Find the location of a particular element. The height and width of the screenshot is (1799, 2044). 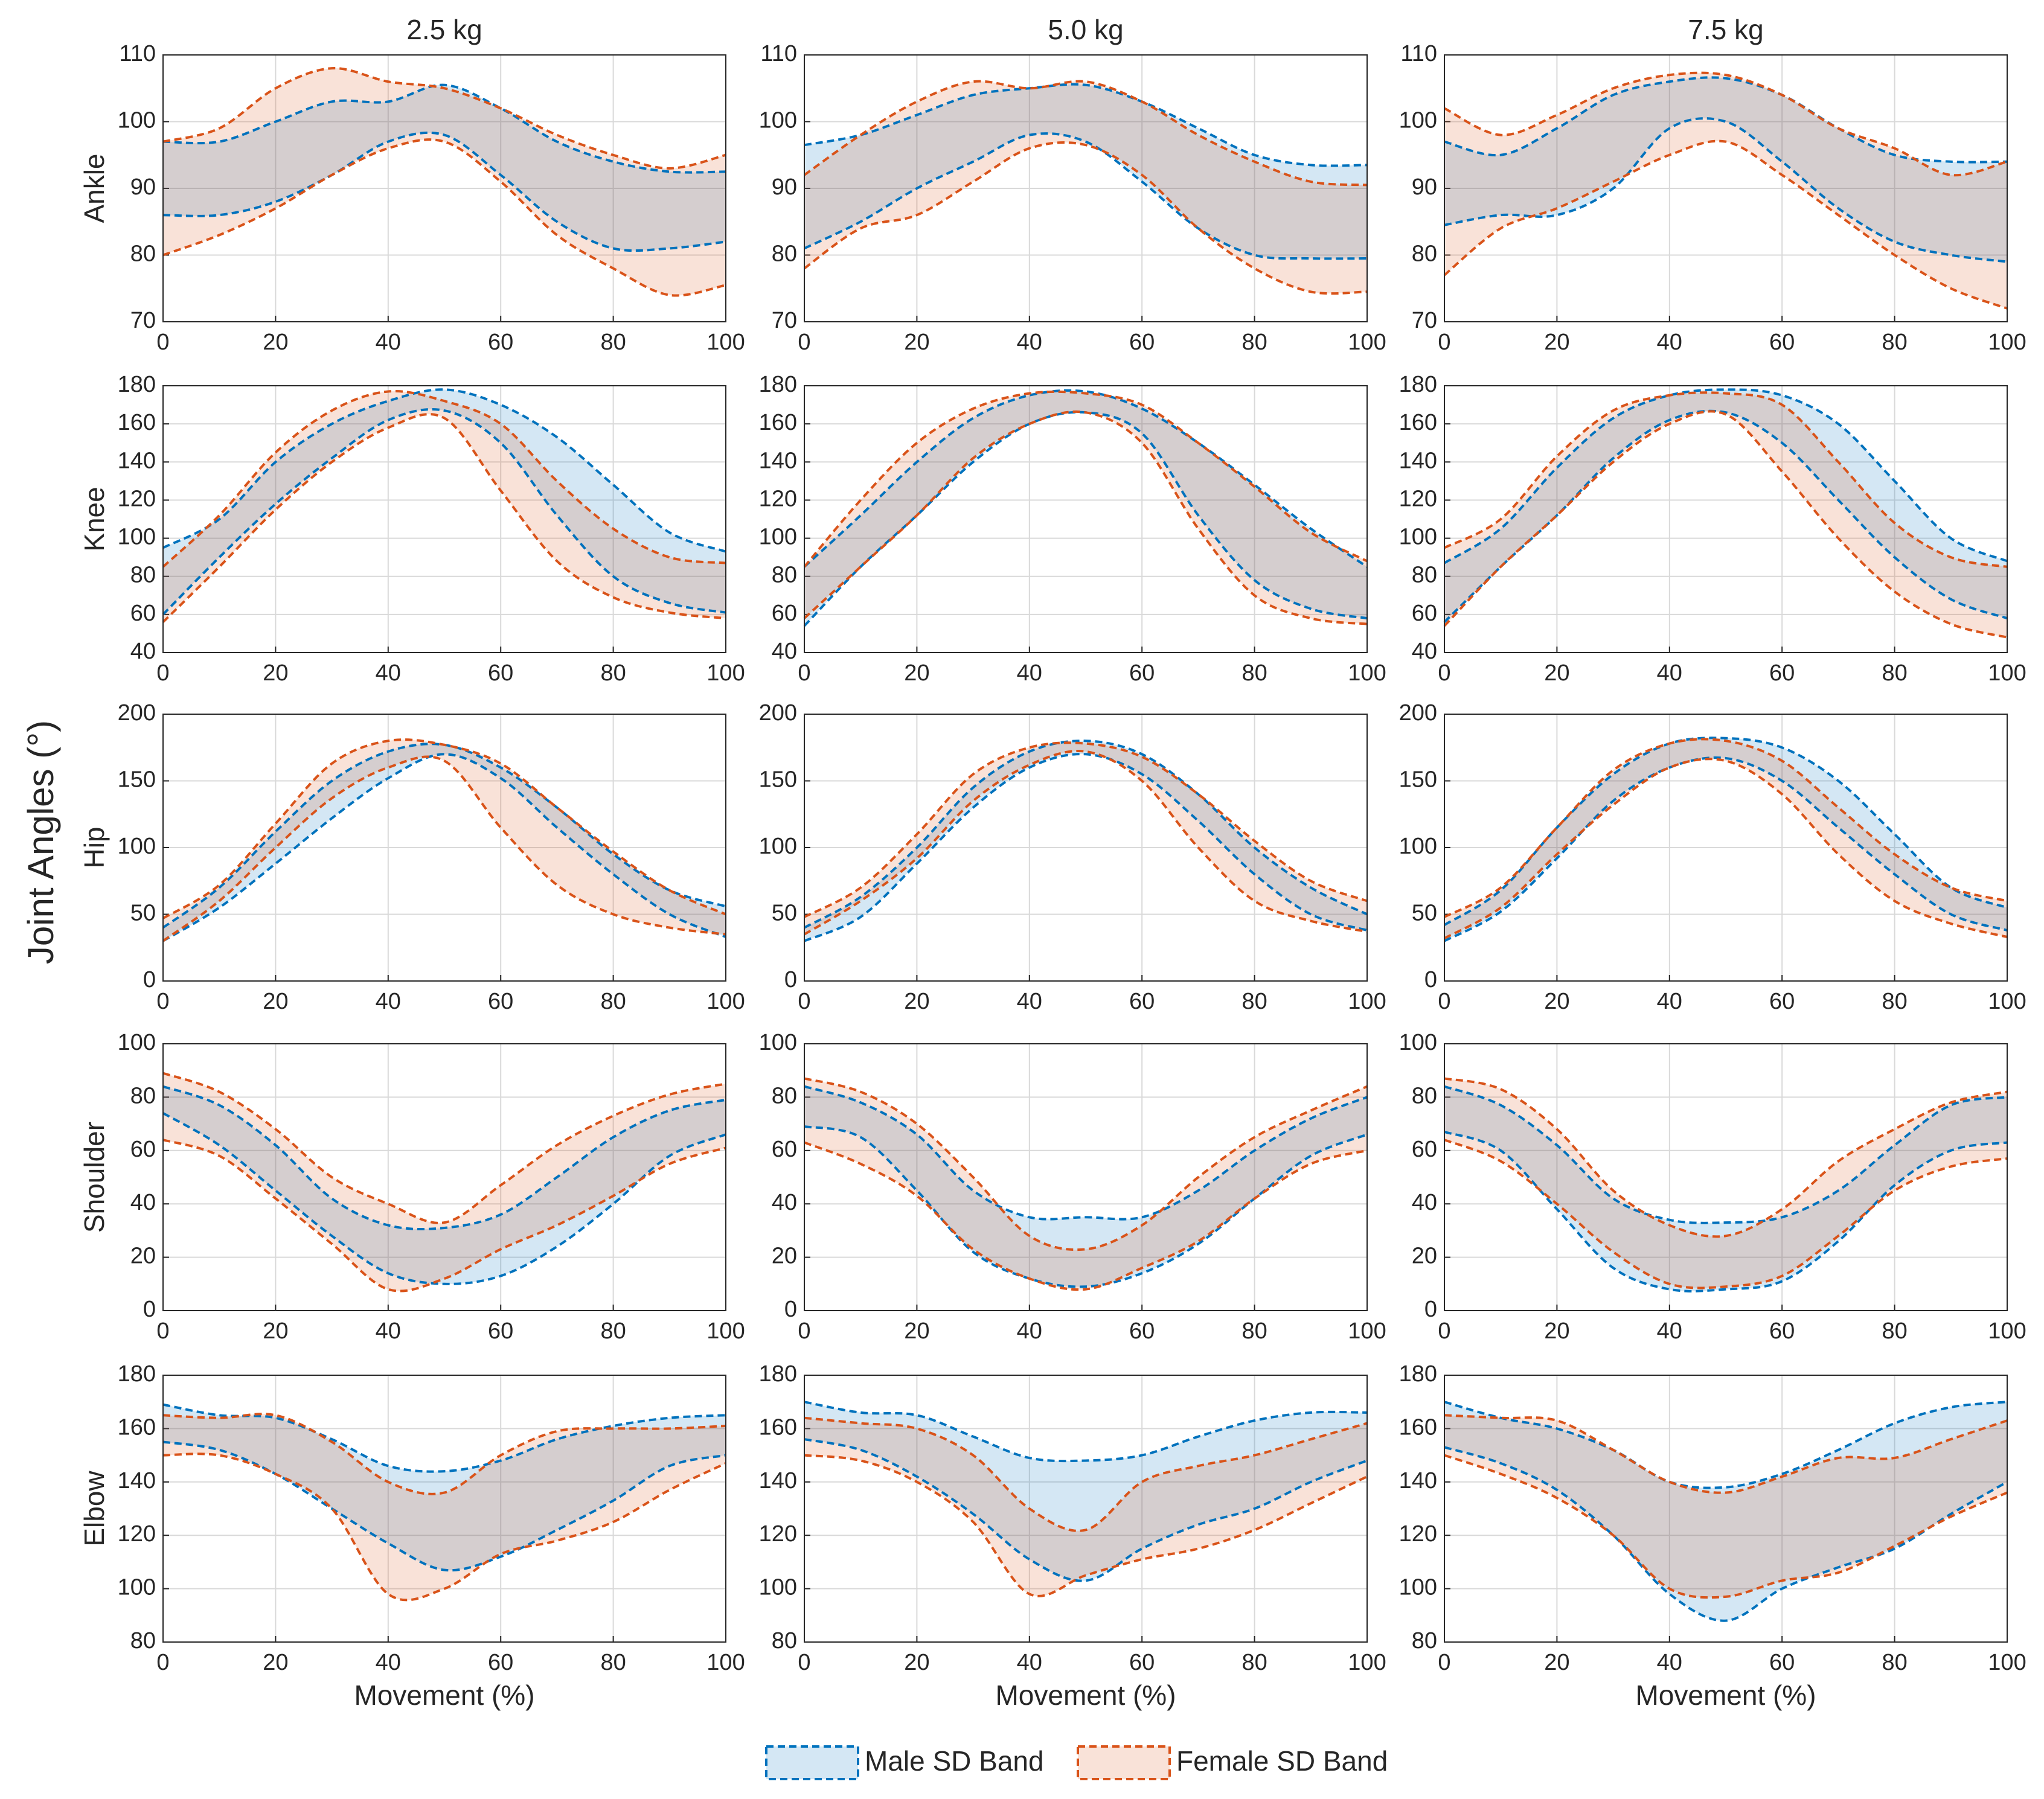

y-tick-label: 70 is located at coordinates (1424, 320).